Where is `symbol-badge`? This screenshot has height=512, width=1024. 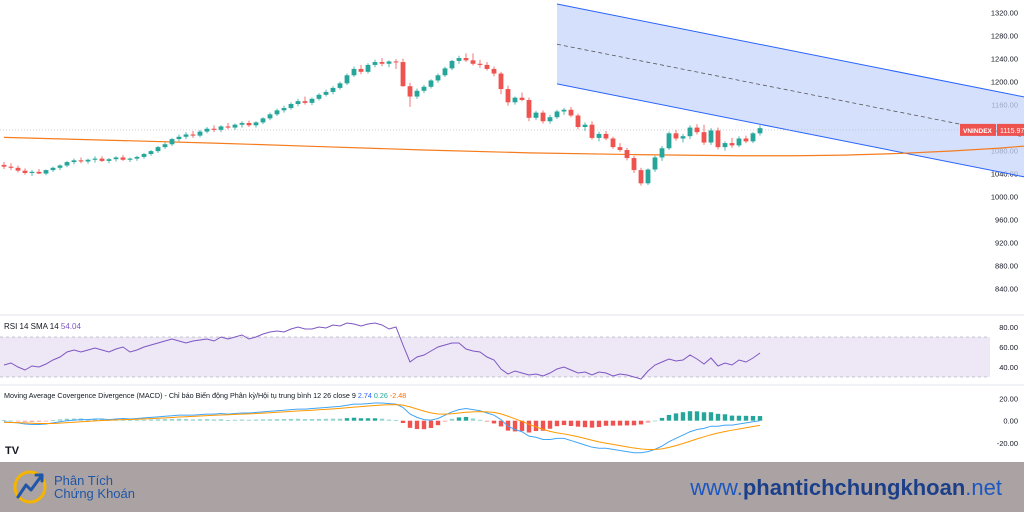
symbol-badge is located at coordinates (978, 129).